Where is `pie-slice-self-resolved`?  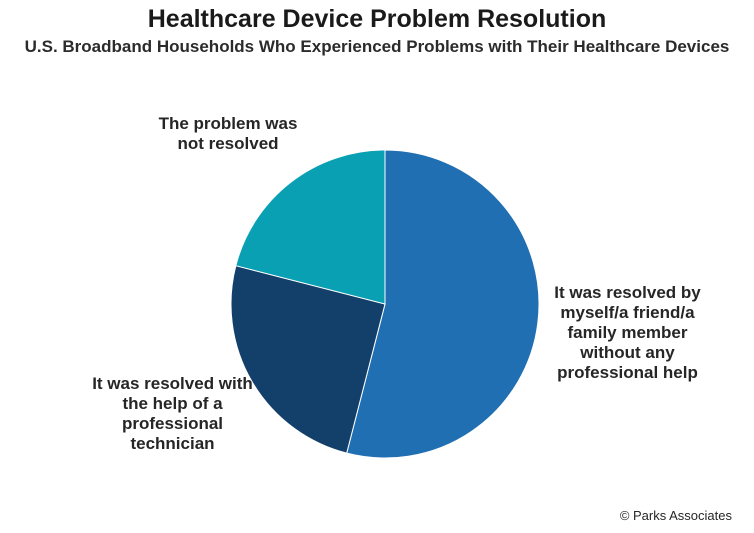
pie-slice-self-resolved is located at coordinates (443, 304).